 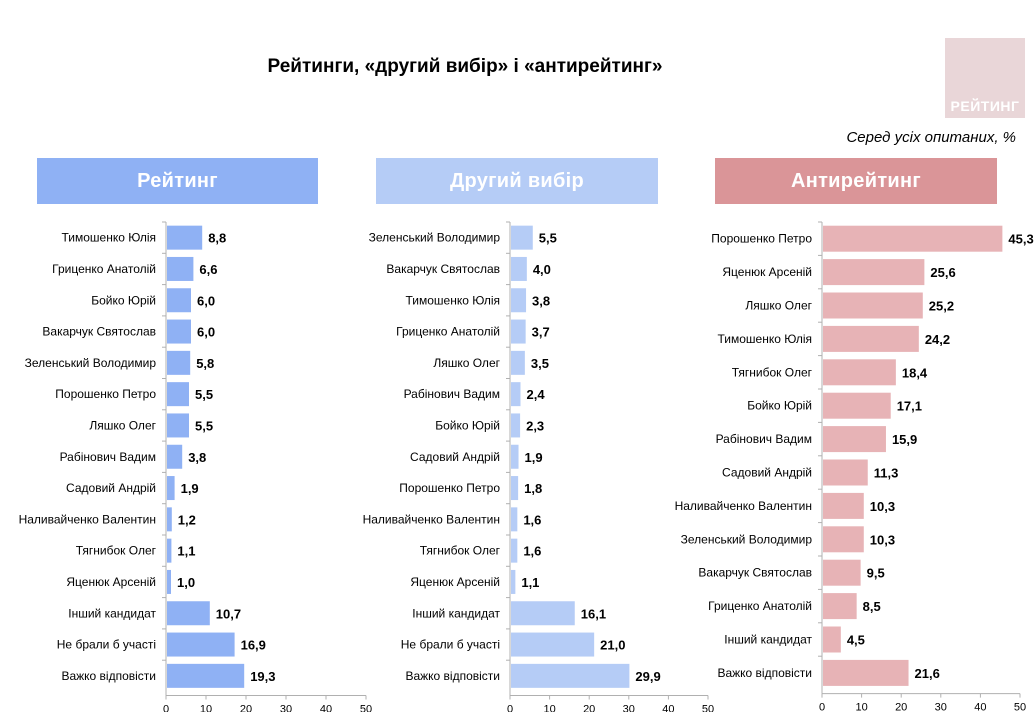 I want to click on rating-value-label: 8,8, so click(x=217, y=238).